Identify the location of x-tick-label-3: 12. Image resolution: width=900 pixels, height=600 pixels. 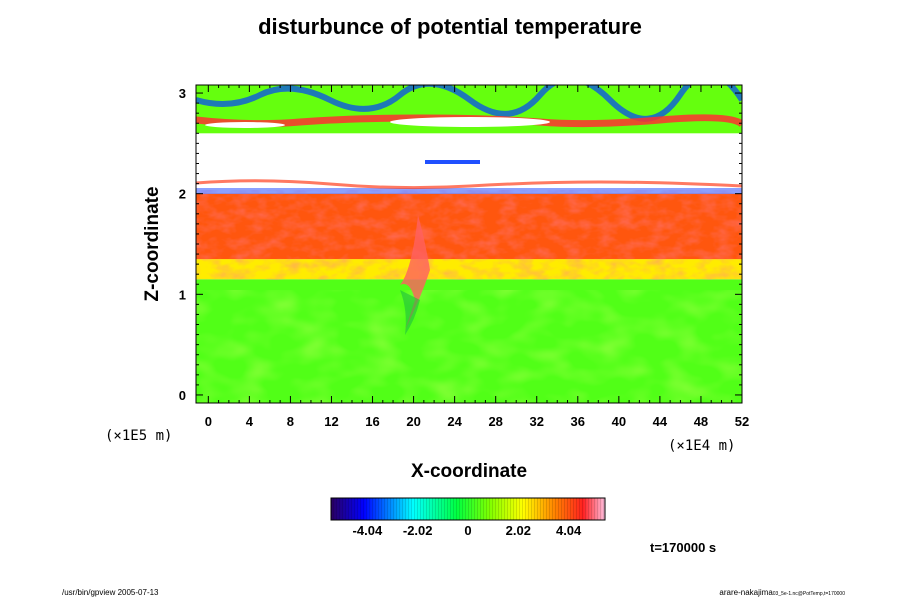
(331, 421).